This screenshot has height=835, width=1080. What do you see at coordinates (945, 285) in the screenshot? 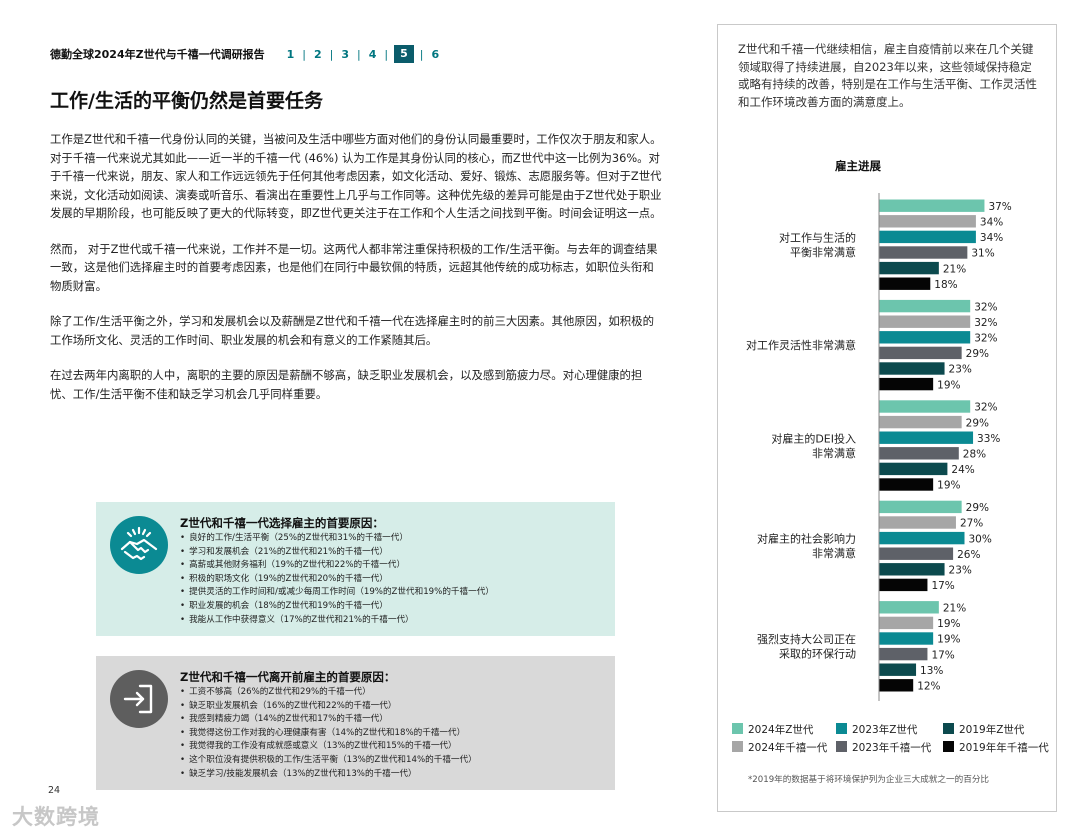
I see `data-label: 18%` at bounding box center [945, 285].